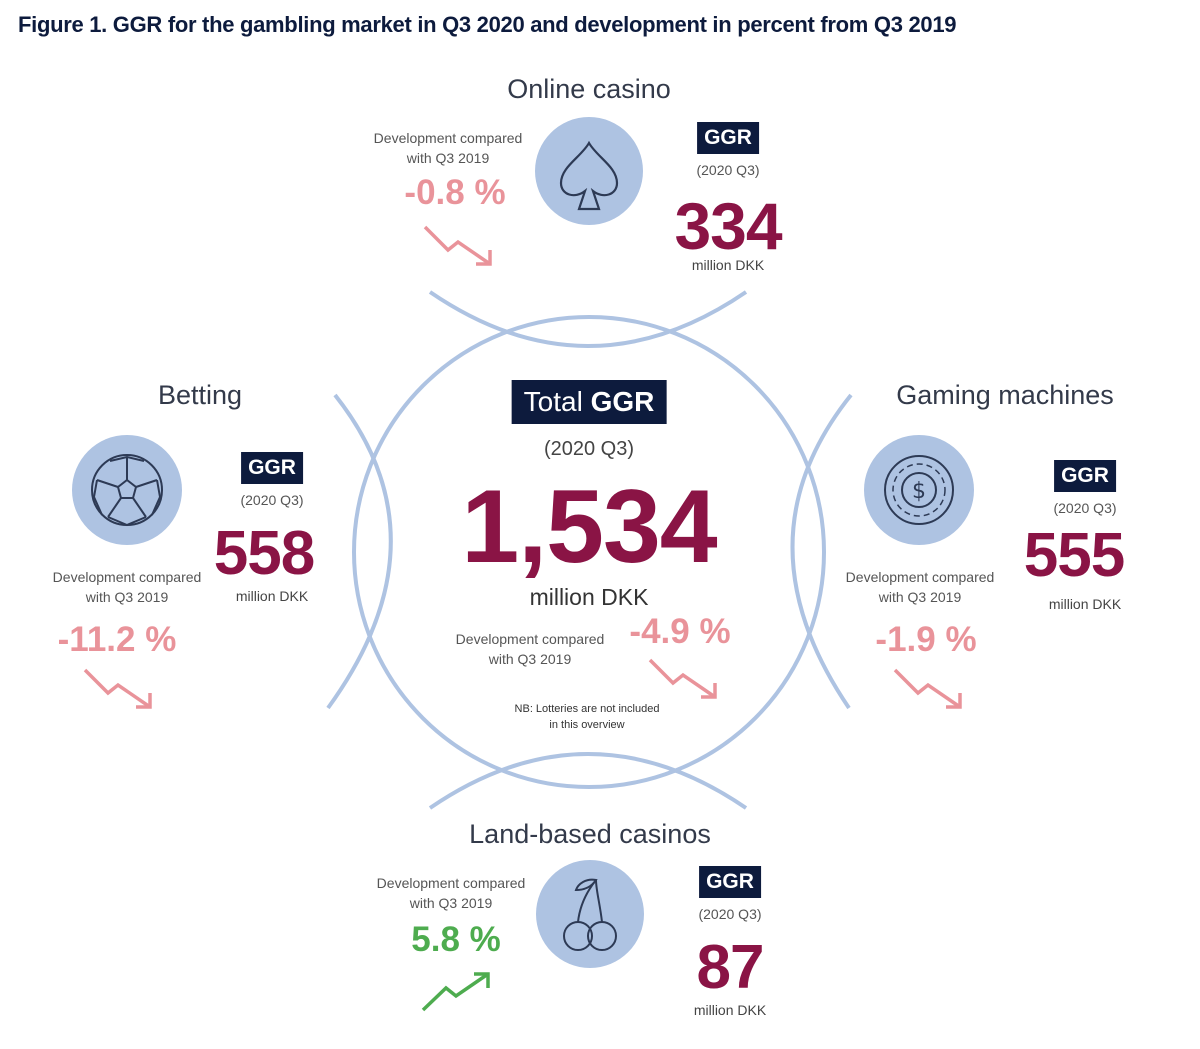 The width and height of the screenshot is (1200, 1049). Describe the element at coordinates (1005, 395) in the screenshot. I see `gaming-title: Gaming machines` at that location.